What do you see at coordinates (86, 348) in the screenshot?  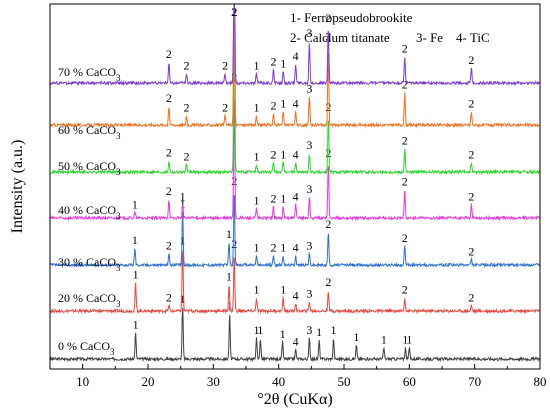 I see `series-label: 0 % CaCO3` at bounding box center [86, 348].